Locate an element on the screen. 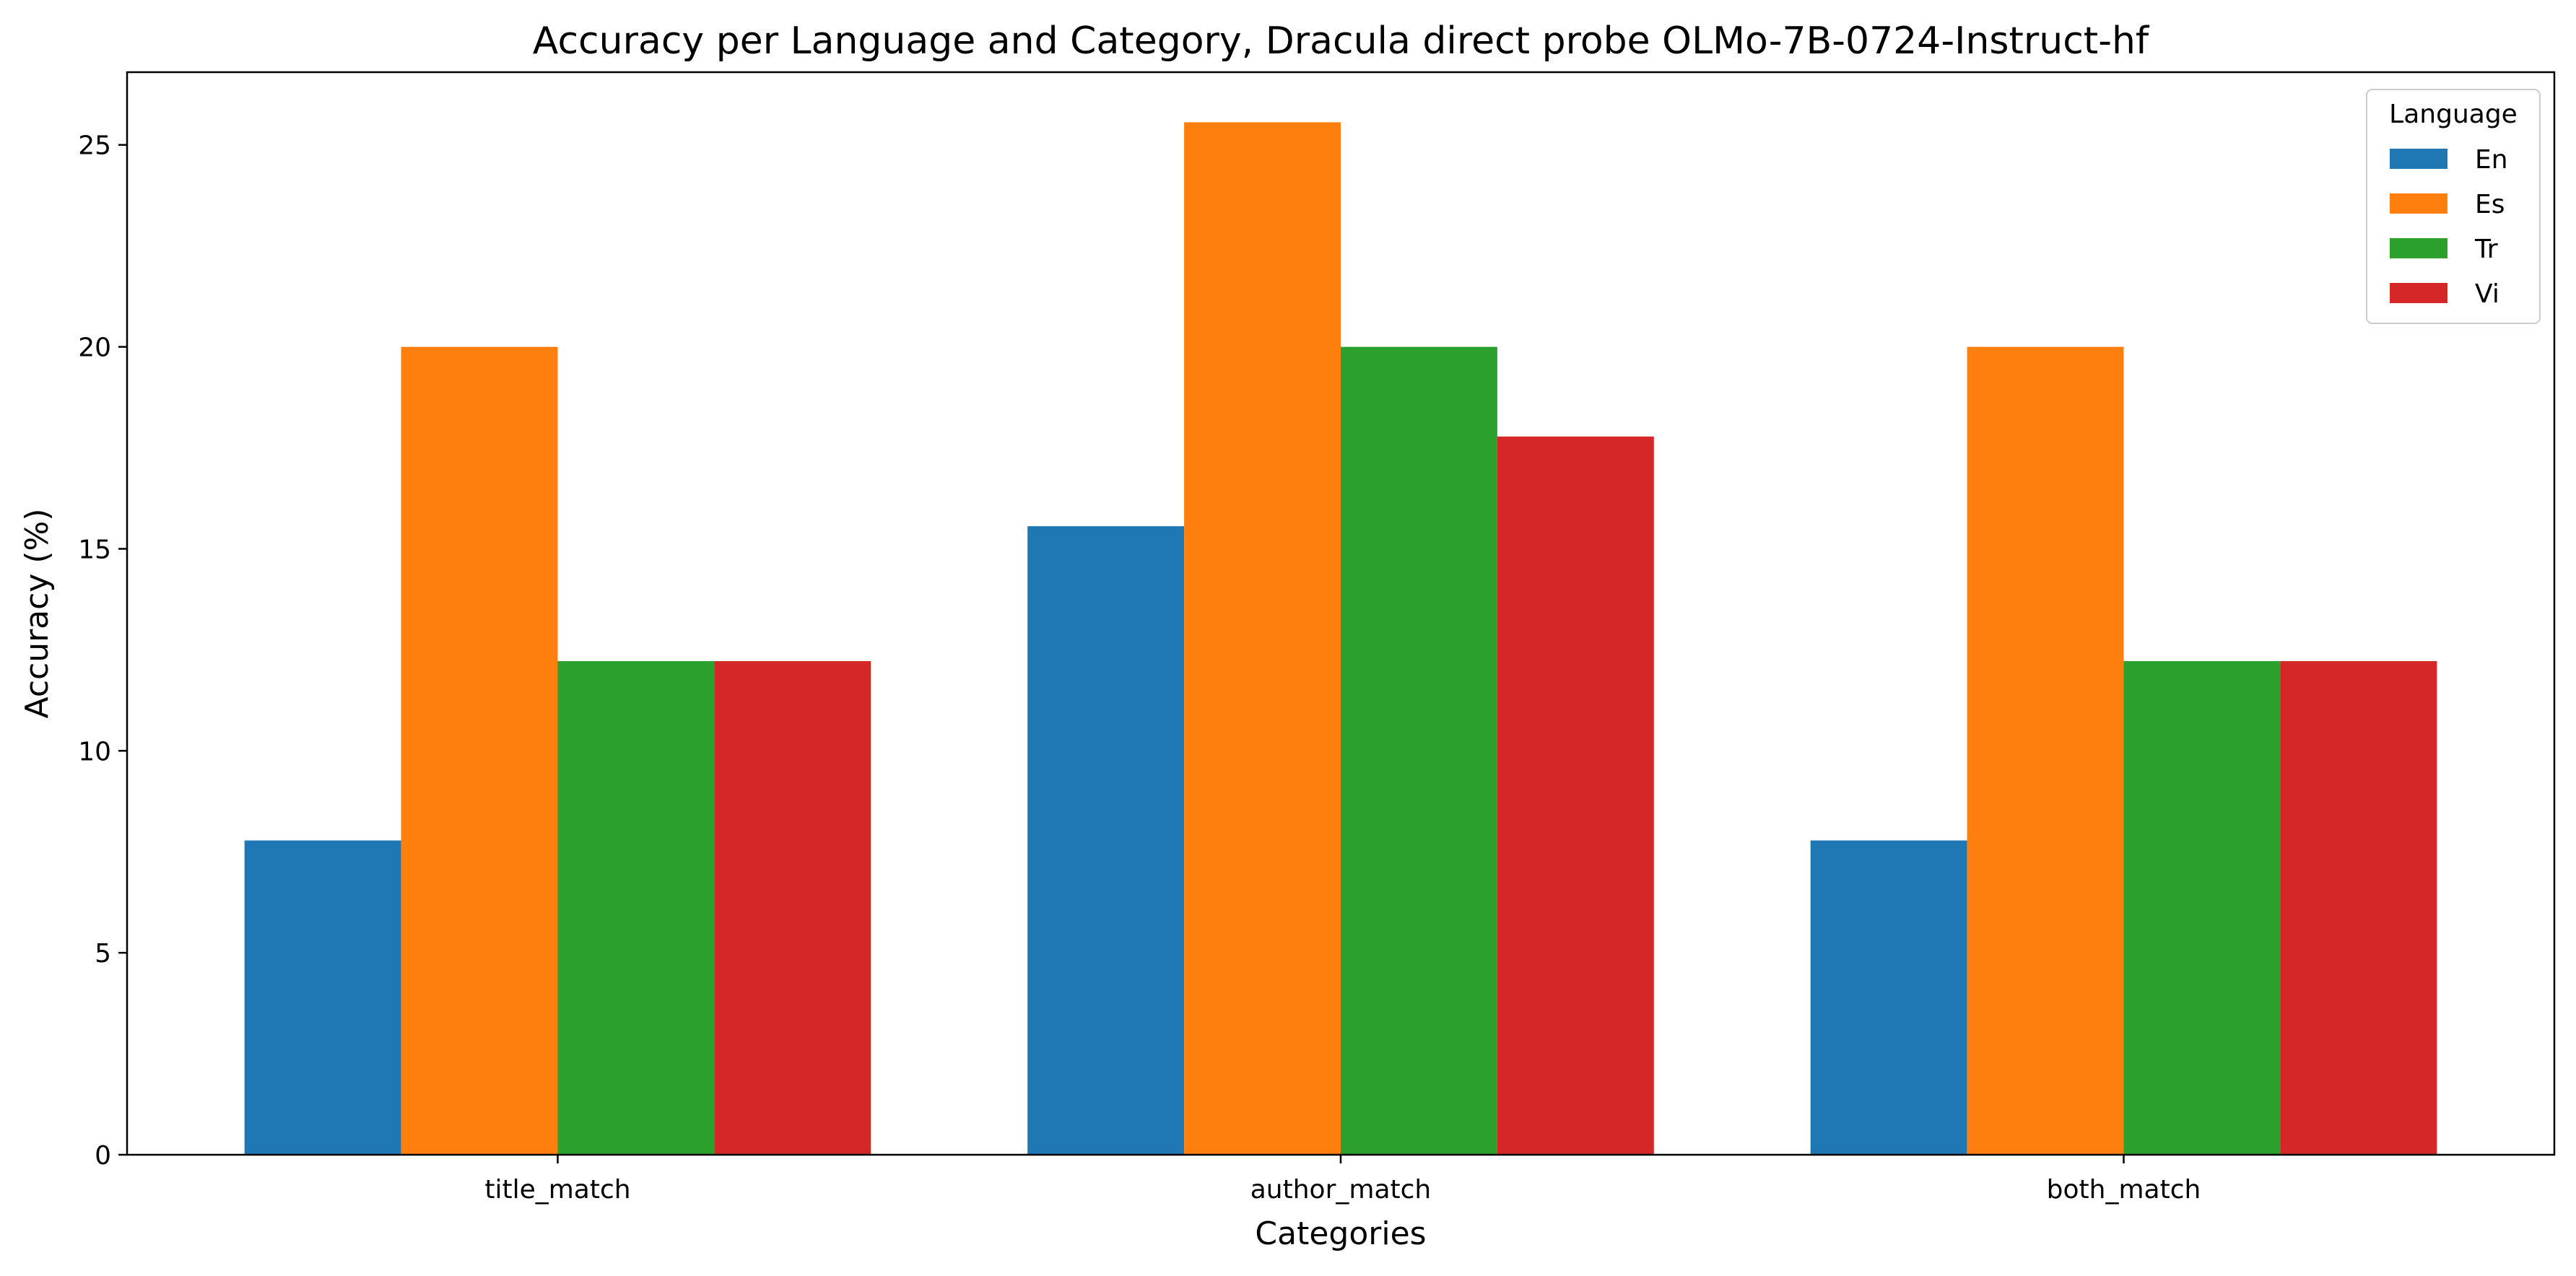 This screenshot has width=2576, height=1276. x-axis-label: Categories is located at coordinates (1340, 1233).